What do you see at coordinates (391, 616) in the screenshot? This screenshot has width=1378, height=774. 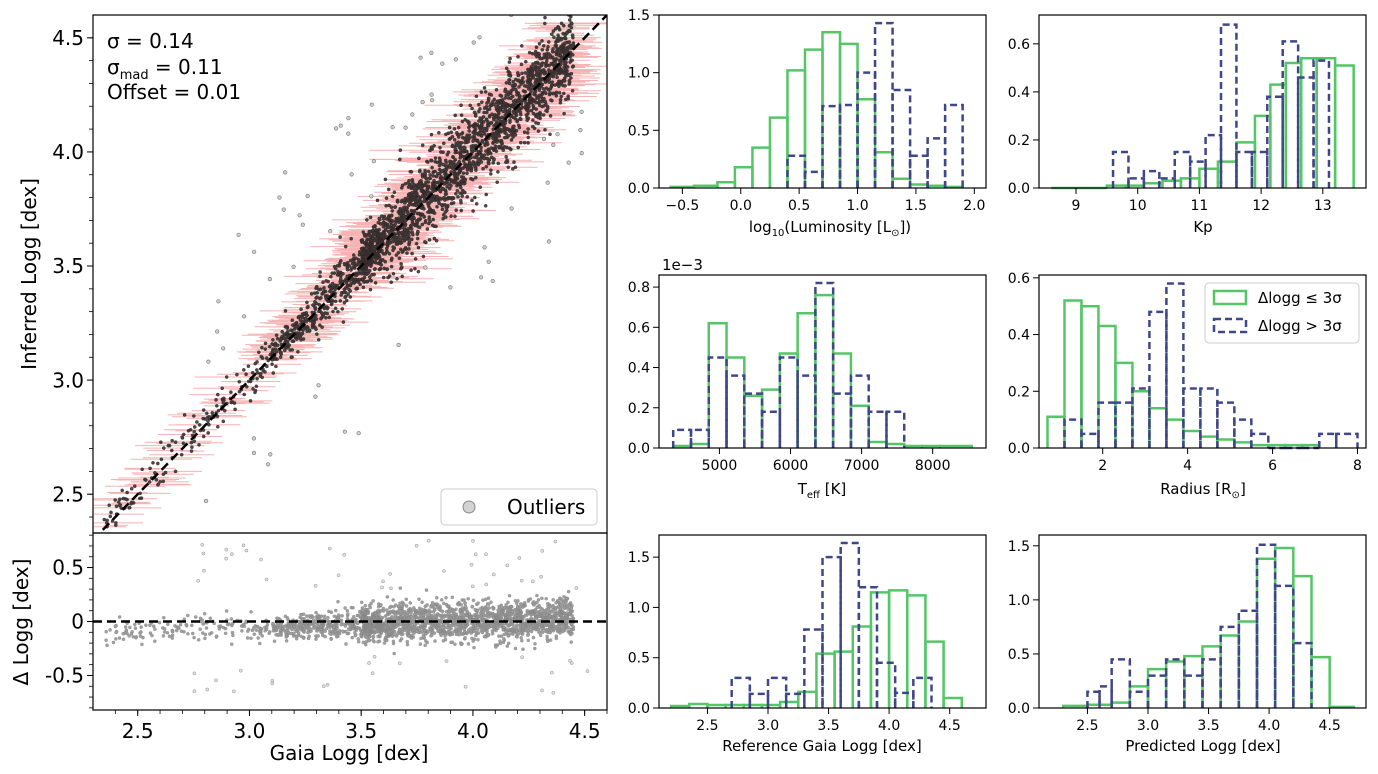 I see `residual-outliers` at bounding box center [391, 616].